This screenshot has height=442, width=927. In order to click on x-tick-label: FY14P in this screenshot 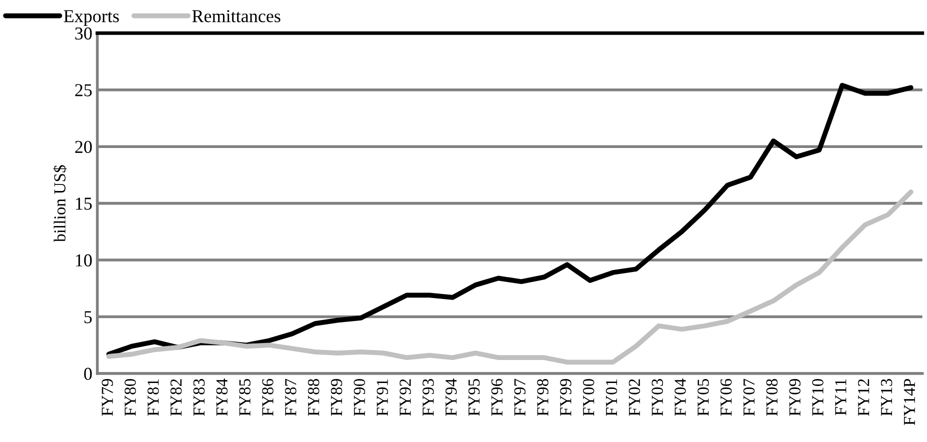, I will do `click(909, 402)`.